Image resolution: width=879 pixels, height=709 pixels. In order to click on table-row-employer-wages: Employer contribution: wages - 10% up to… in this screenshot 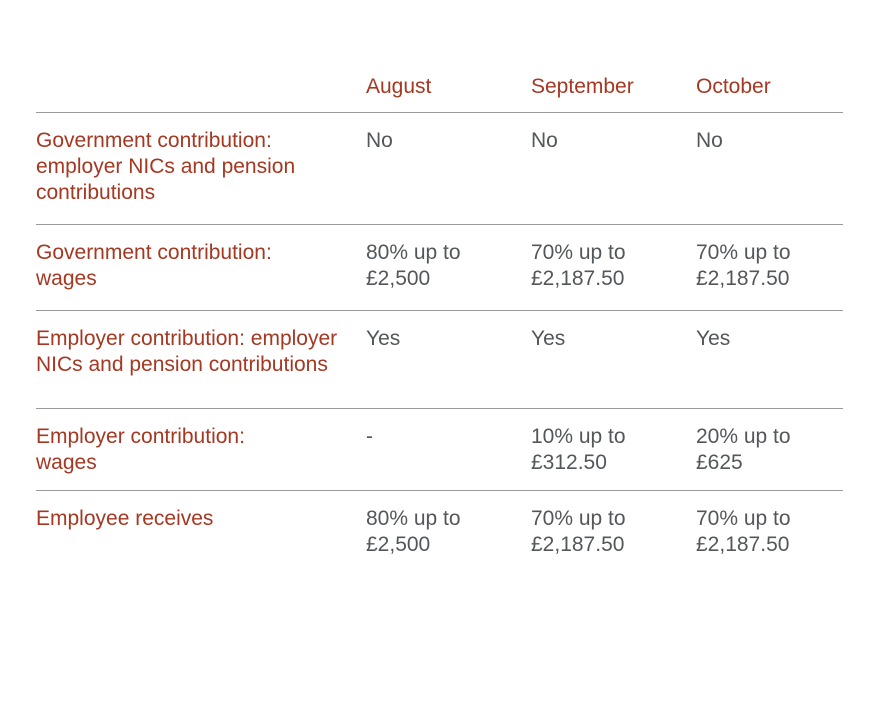, I will do `click(439, 449)`.